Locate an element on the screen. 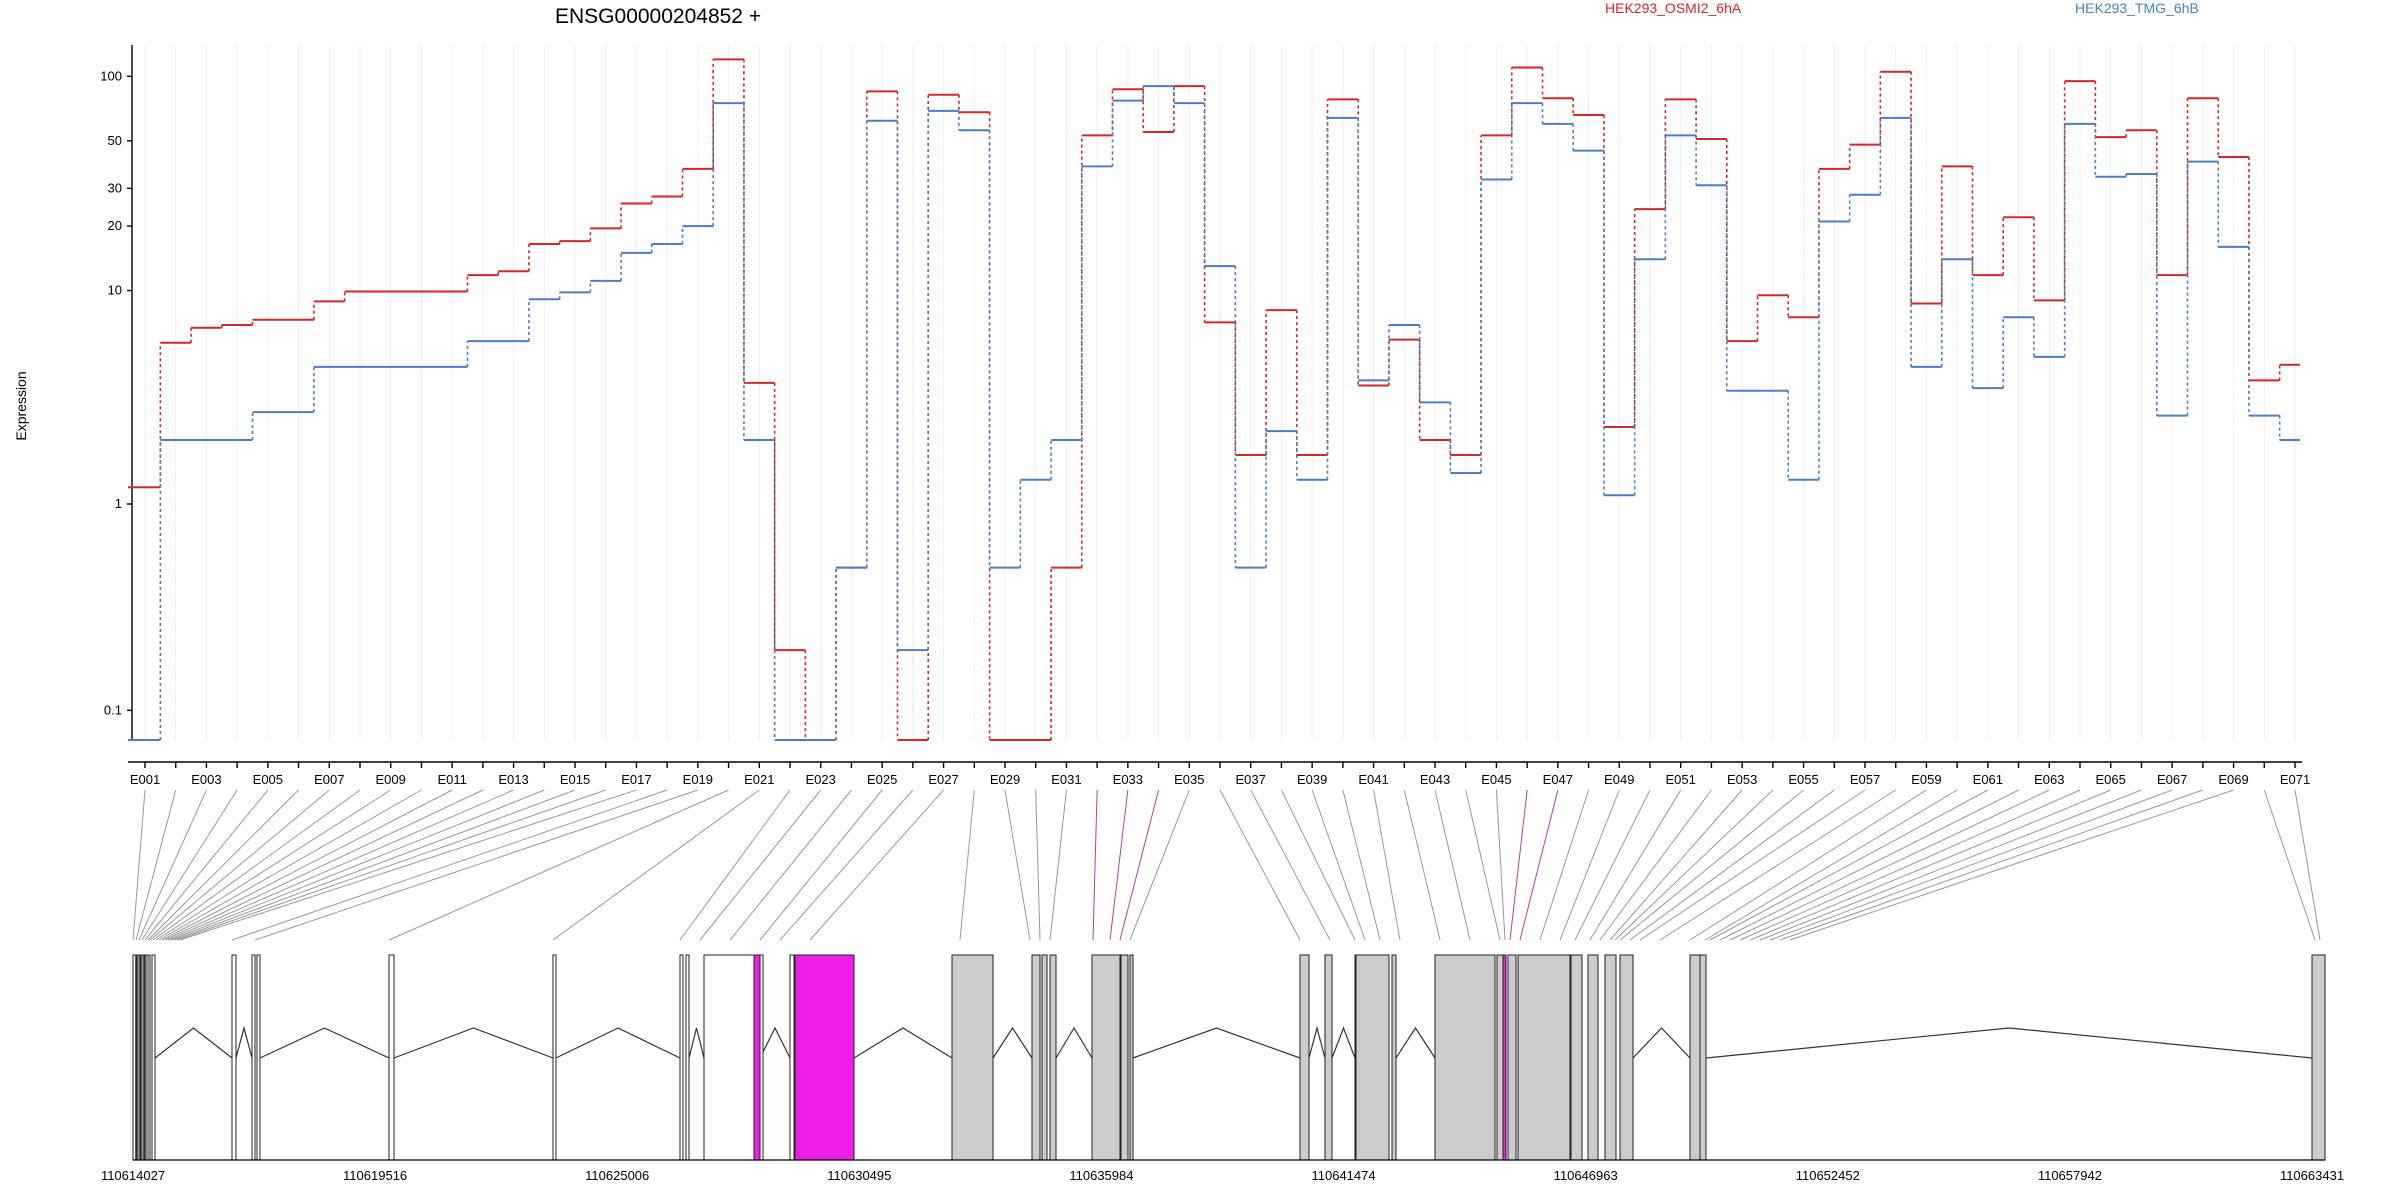 The image size is (2400, 1200). x-tick-label: E063 is located at coordinates (2049, 779).